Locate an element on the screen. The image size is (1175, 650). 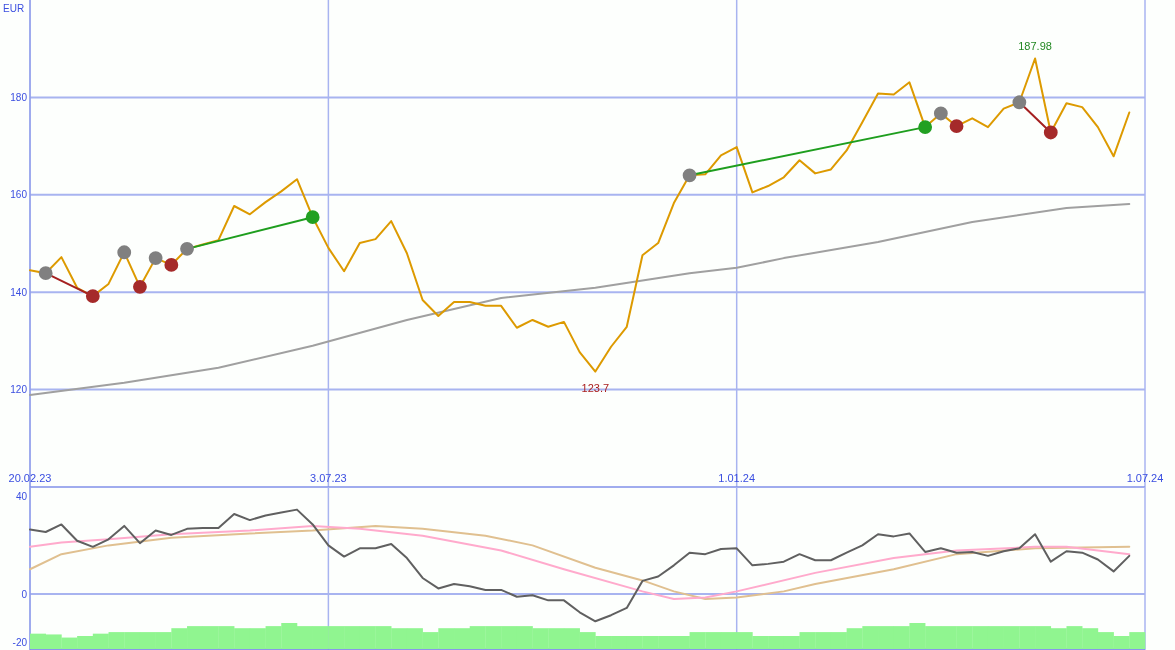
x-tick-label: 20.02.23 is located at coordinates (30, 478).